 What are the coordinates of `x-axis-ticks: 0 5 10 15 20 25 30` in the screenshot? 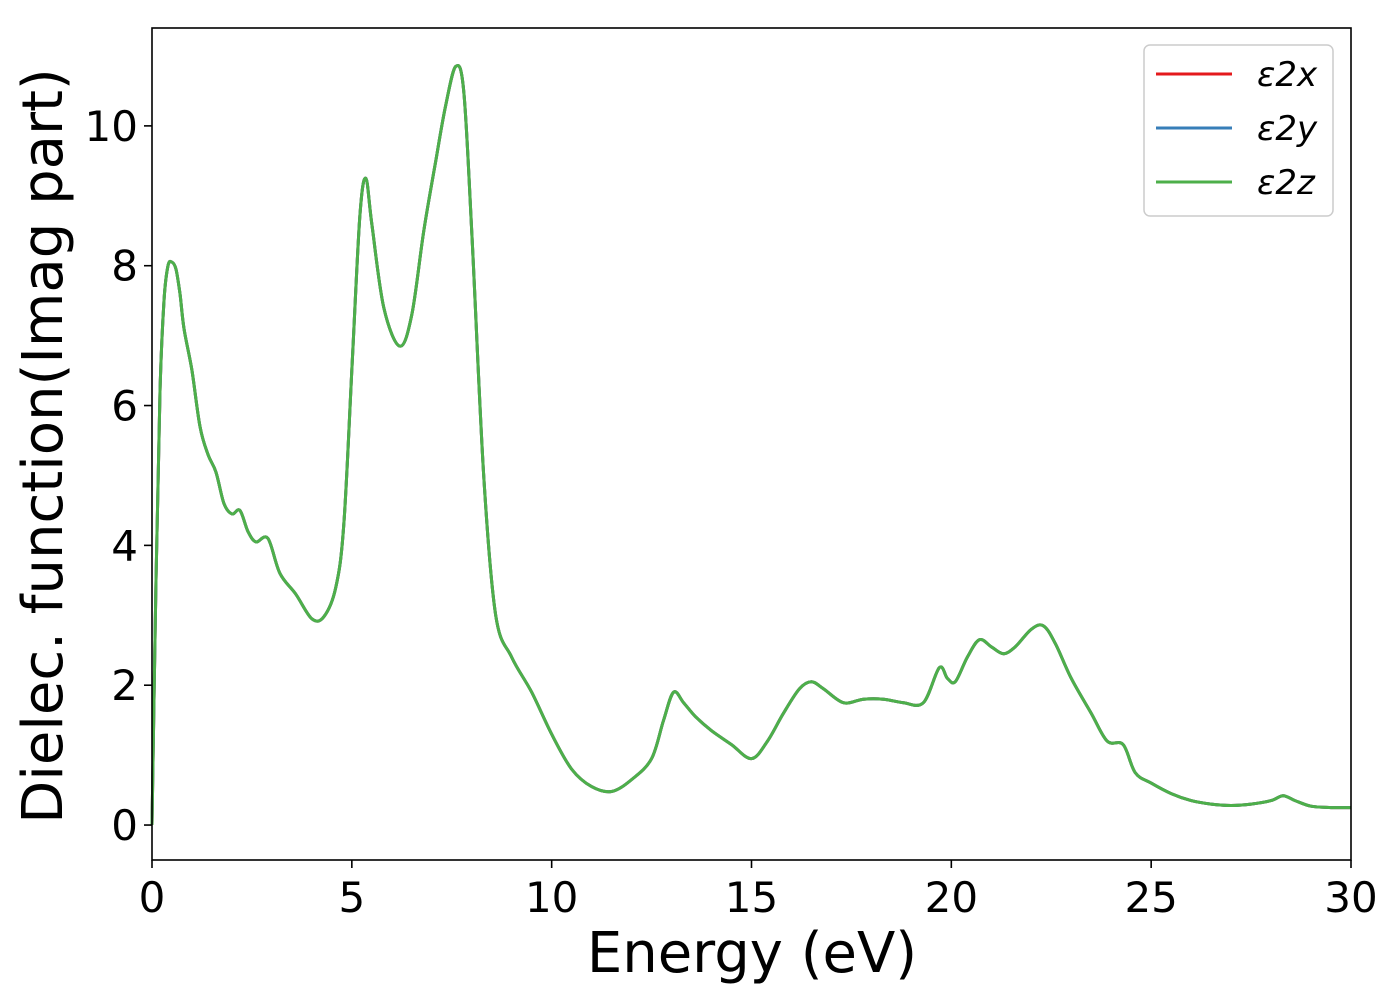 It's located at (758, 891).